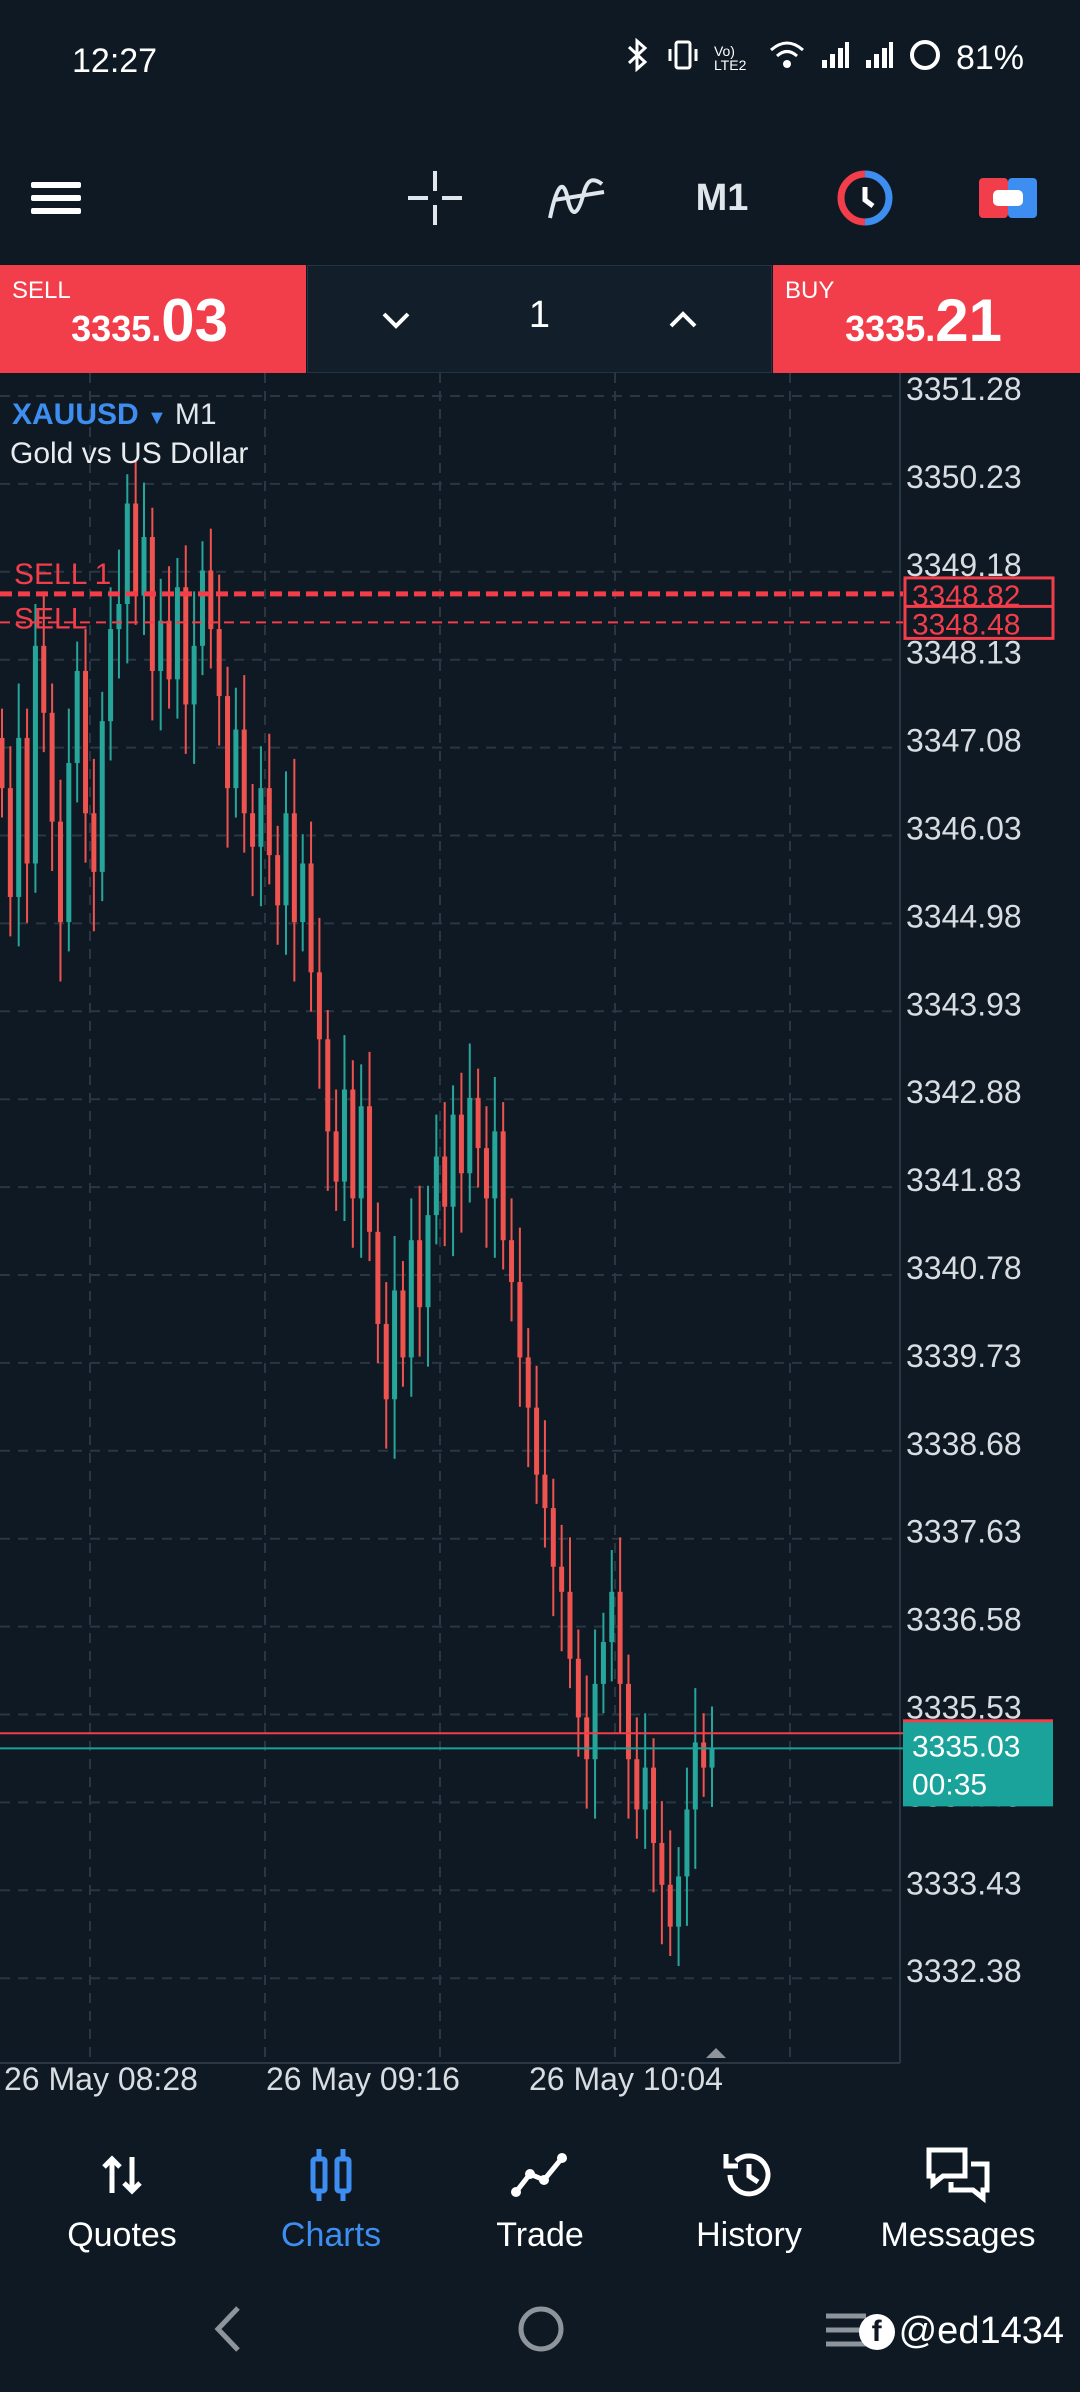 This screenshot has width=1080, height=2392. I want to click on sell-label: SELL, so click(41, 290).